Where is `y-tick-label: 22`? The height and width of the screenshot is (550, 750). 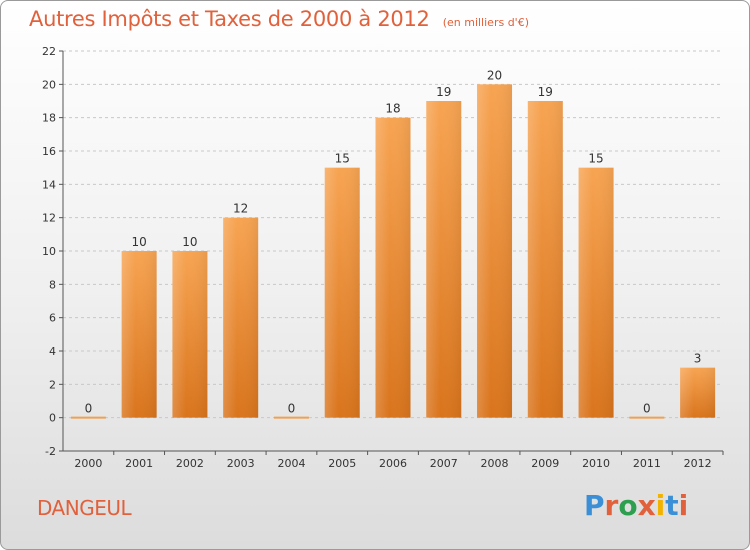 y-tick-label: 22 is located at coordinates (49, 51).